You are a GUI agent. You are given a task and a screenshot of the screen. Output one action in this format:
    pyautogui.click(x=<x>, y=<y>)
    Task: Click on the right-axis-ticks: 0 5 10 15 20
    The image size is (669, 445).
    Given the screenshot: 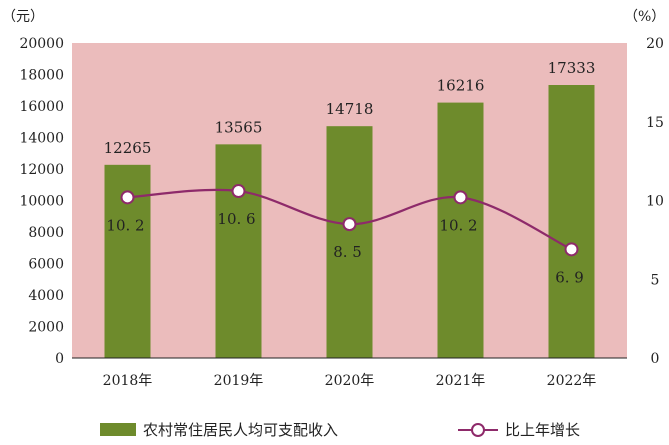 What is the action you would take?
    pyautogui.click(x=655, y=201)
    